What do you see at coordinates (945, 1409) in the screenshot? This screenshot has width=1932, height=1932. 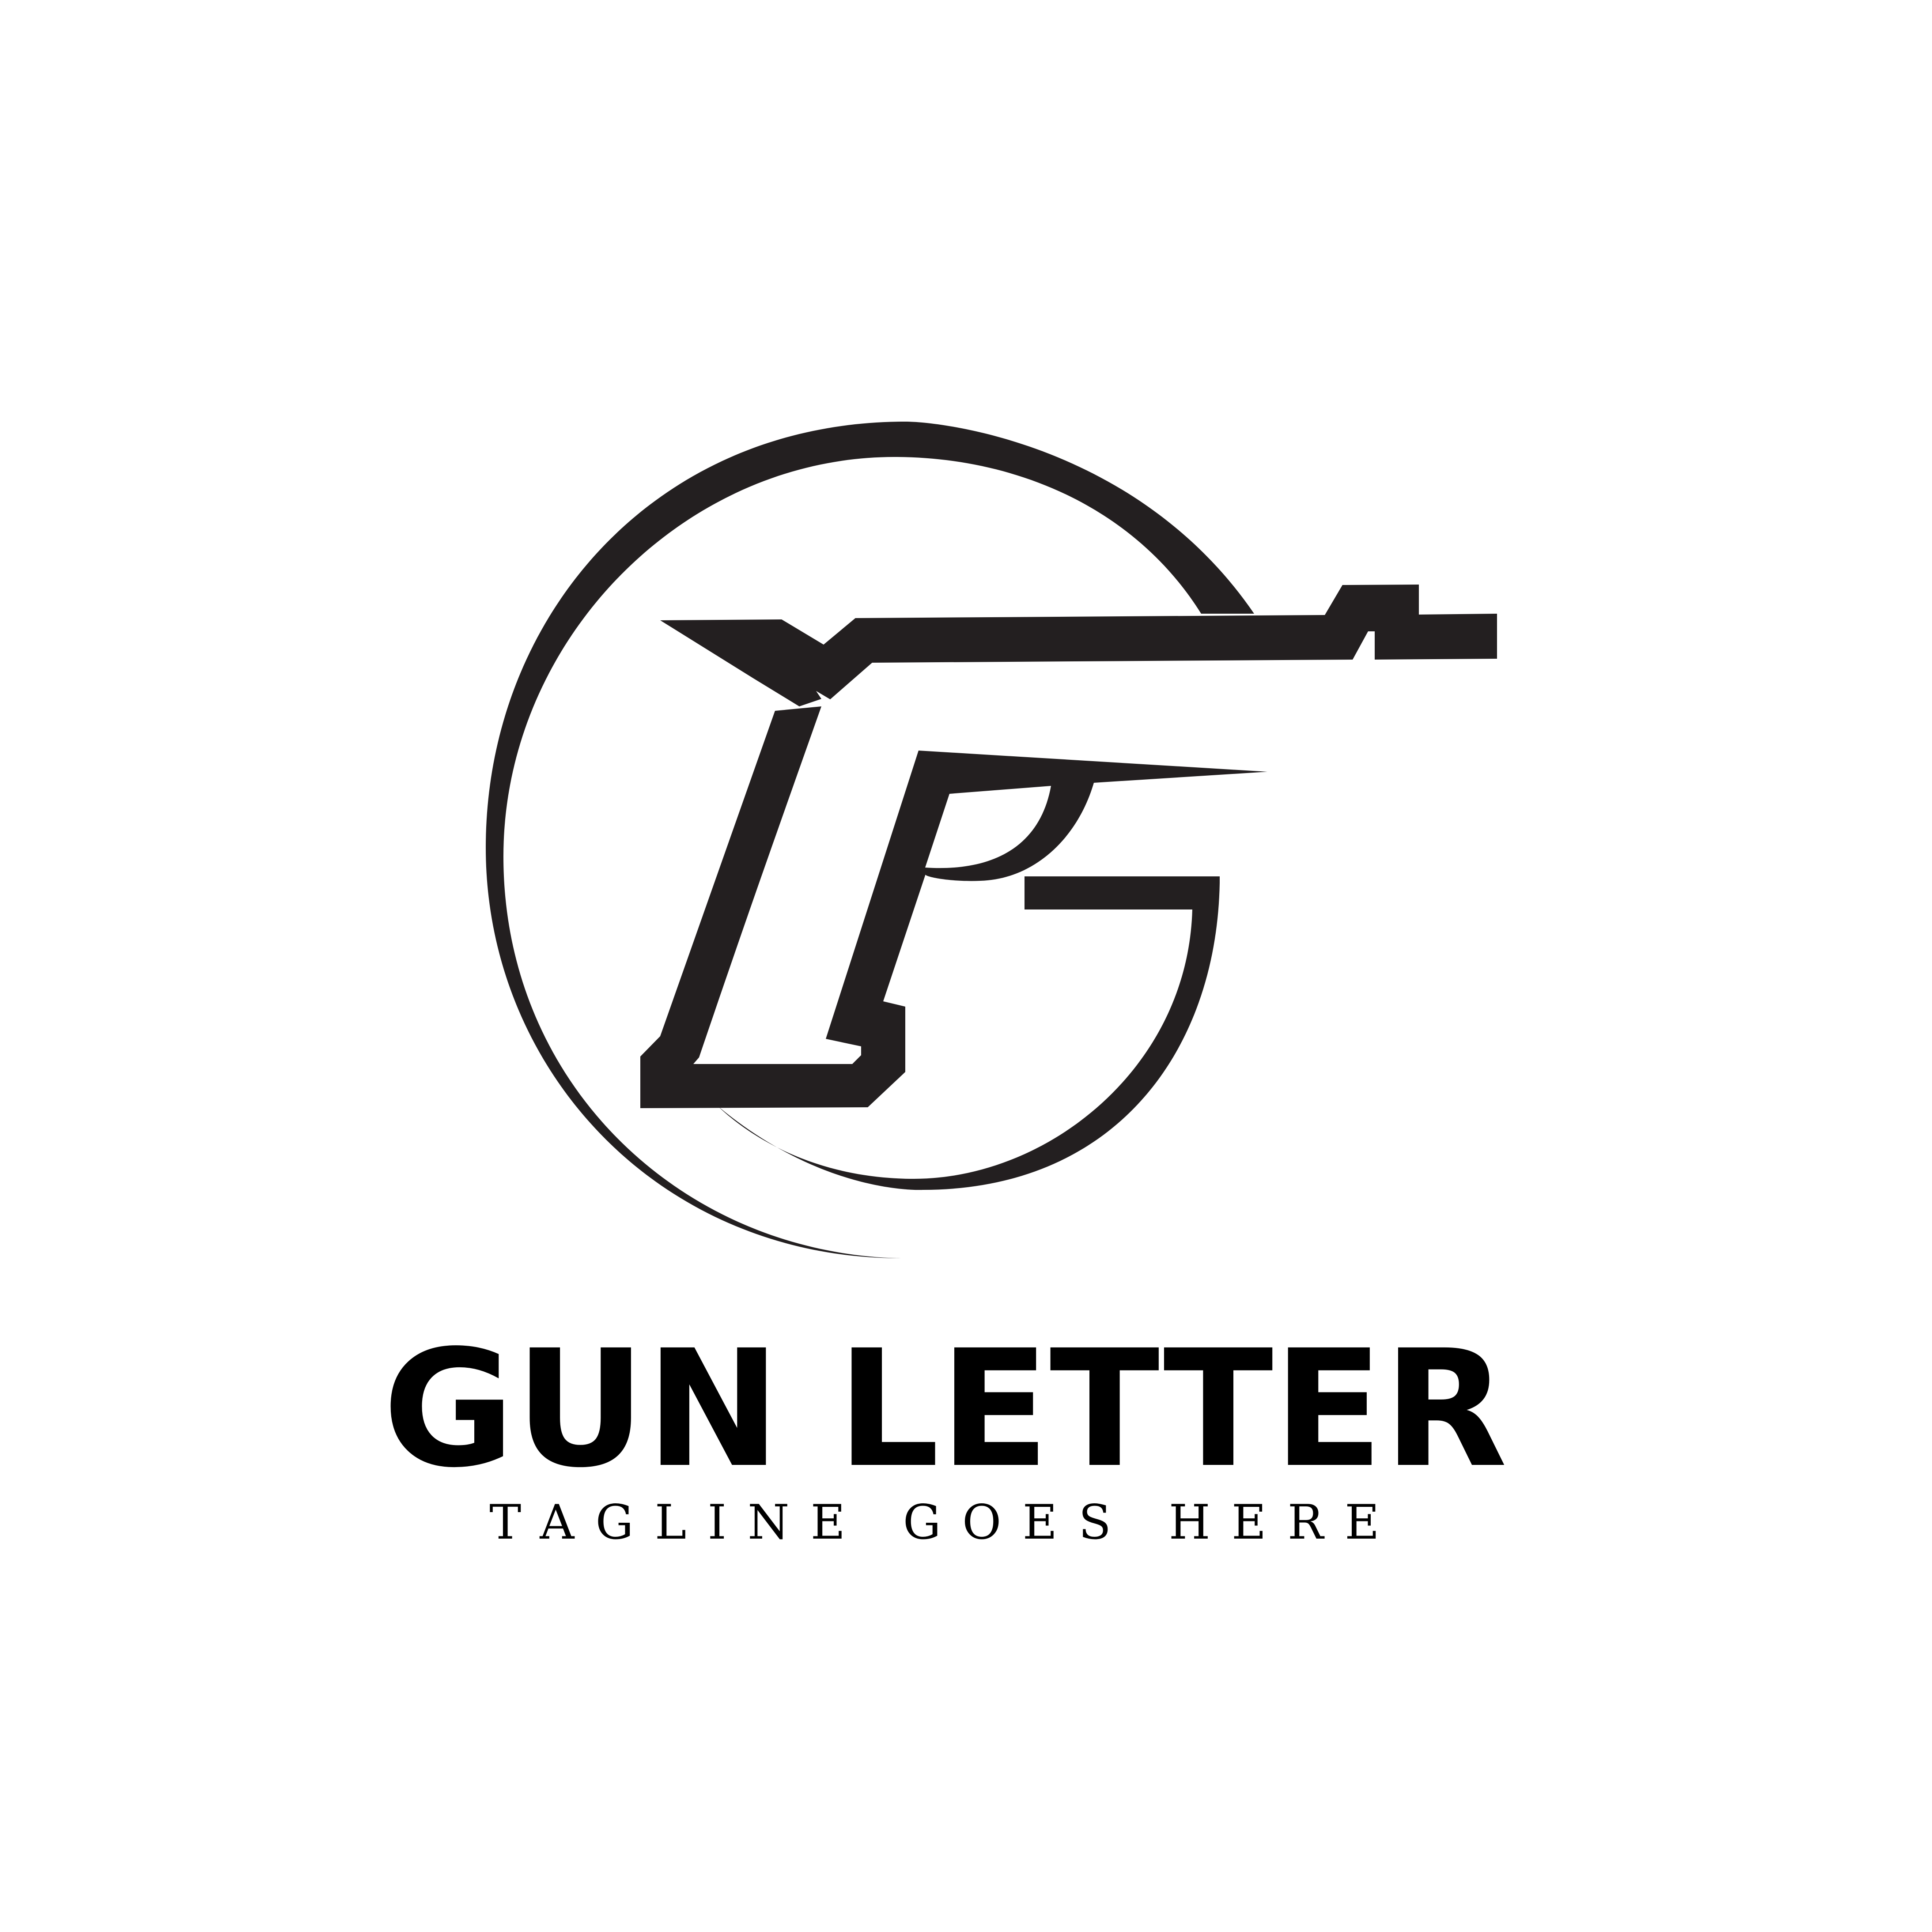 I see `brand-name: GUN LETTER` at bounding box center [945, 1409].